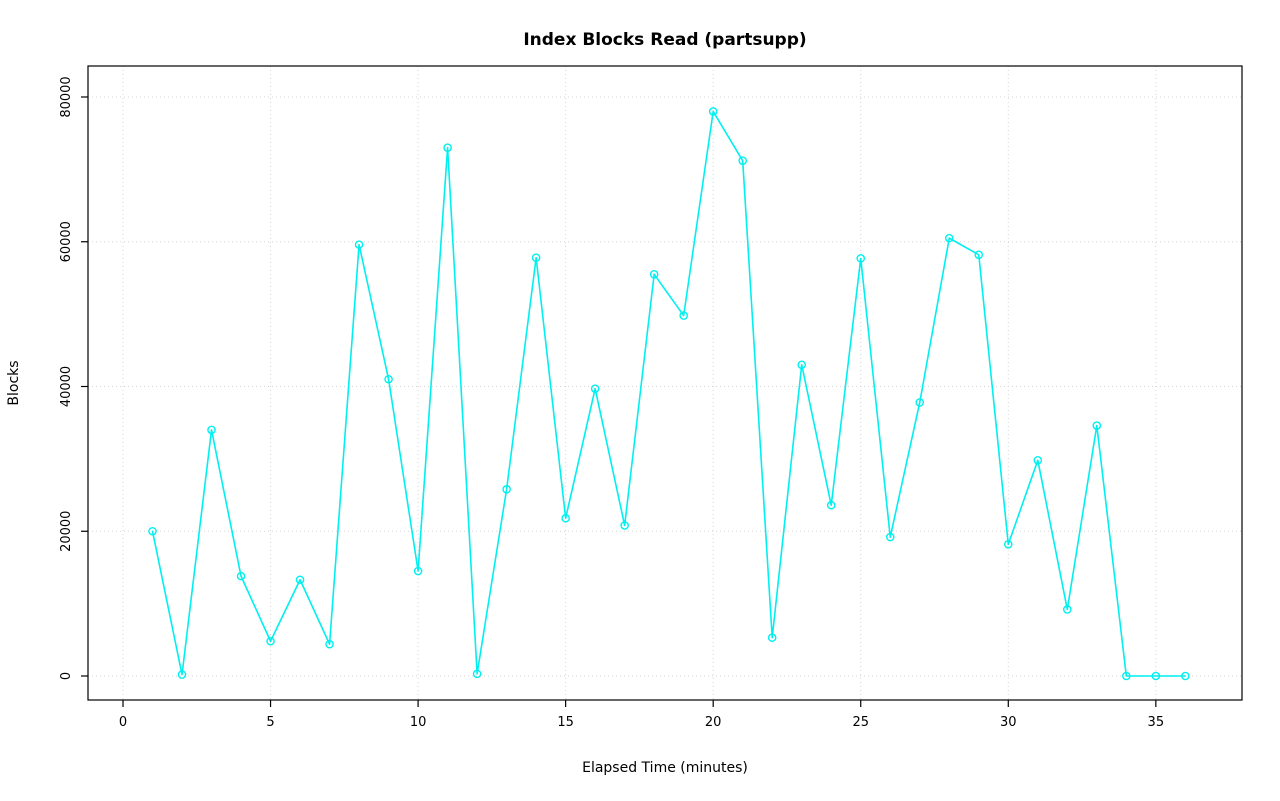 The height and width of the screenshot is (801, 1280). What do you see at coordinates (565, 722) in the screenshot?
I see `x-tick-label: 15` at bounding box center [565, 722].